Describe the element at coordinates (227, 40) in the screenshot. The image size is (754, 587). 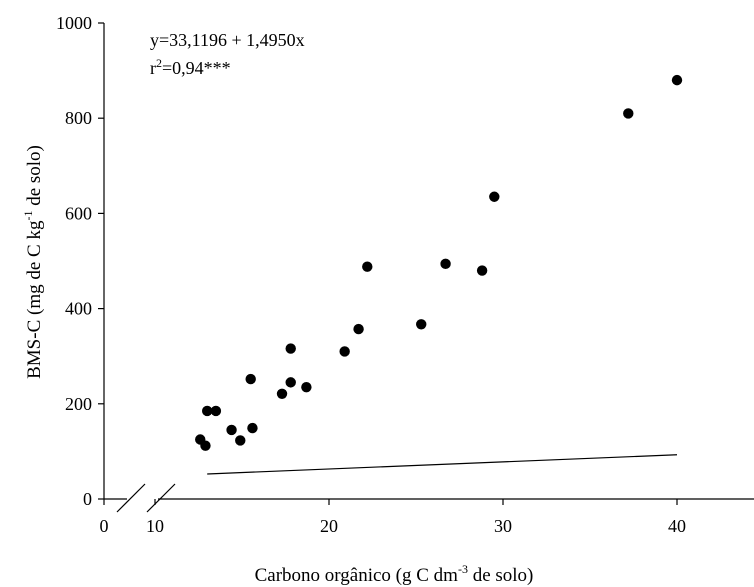
I see `equation-label: y=33,1196 + 1,4950x` at that location.